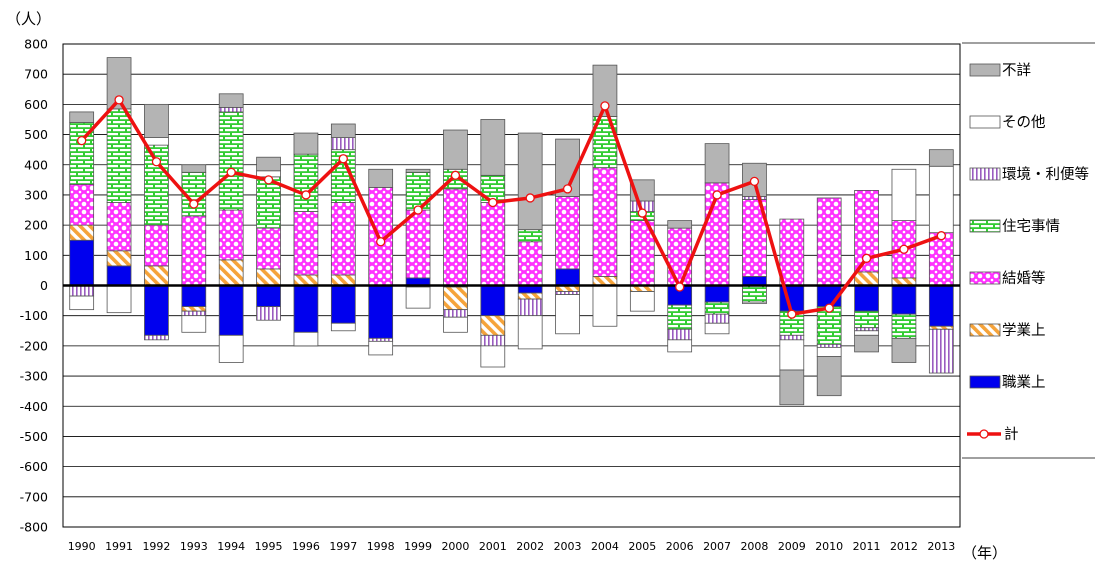 Image resolution: width=1108 pixels, height=562 pixels. I want to click on x-tick-label: 2011, so click(867, 546).